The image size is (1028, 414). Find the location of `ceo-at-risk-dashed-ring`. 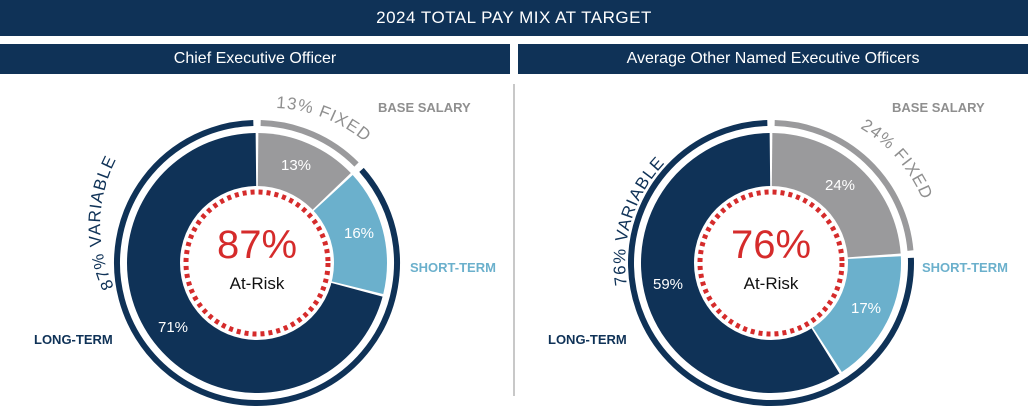

ceo-at-risk-dashed-ring is located at coordinates (257, 263).